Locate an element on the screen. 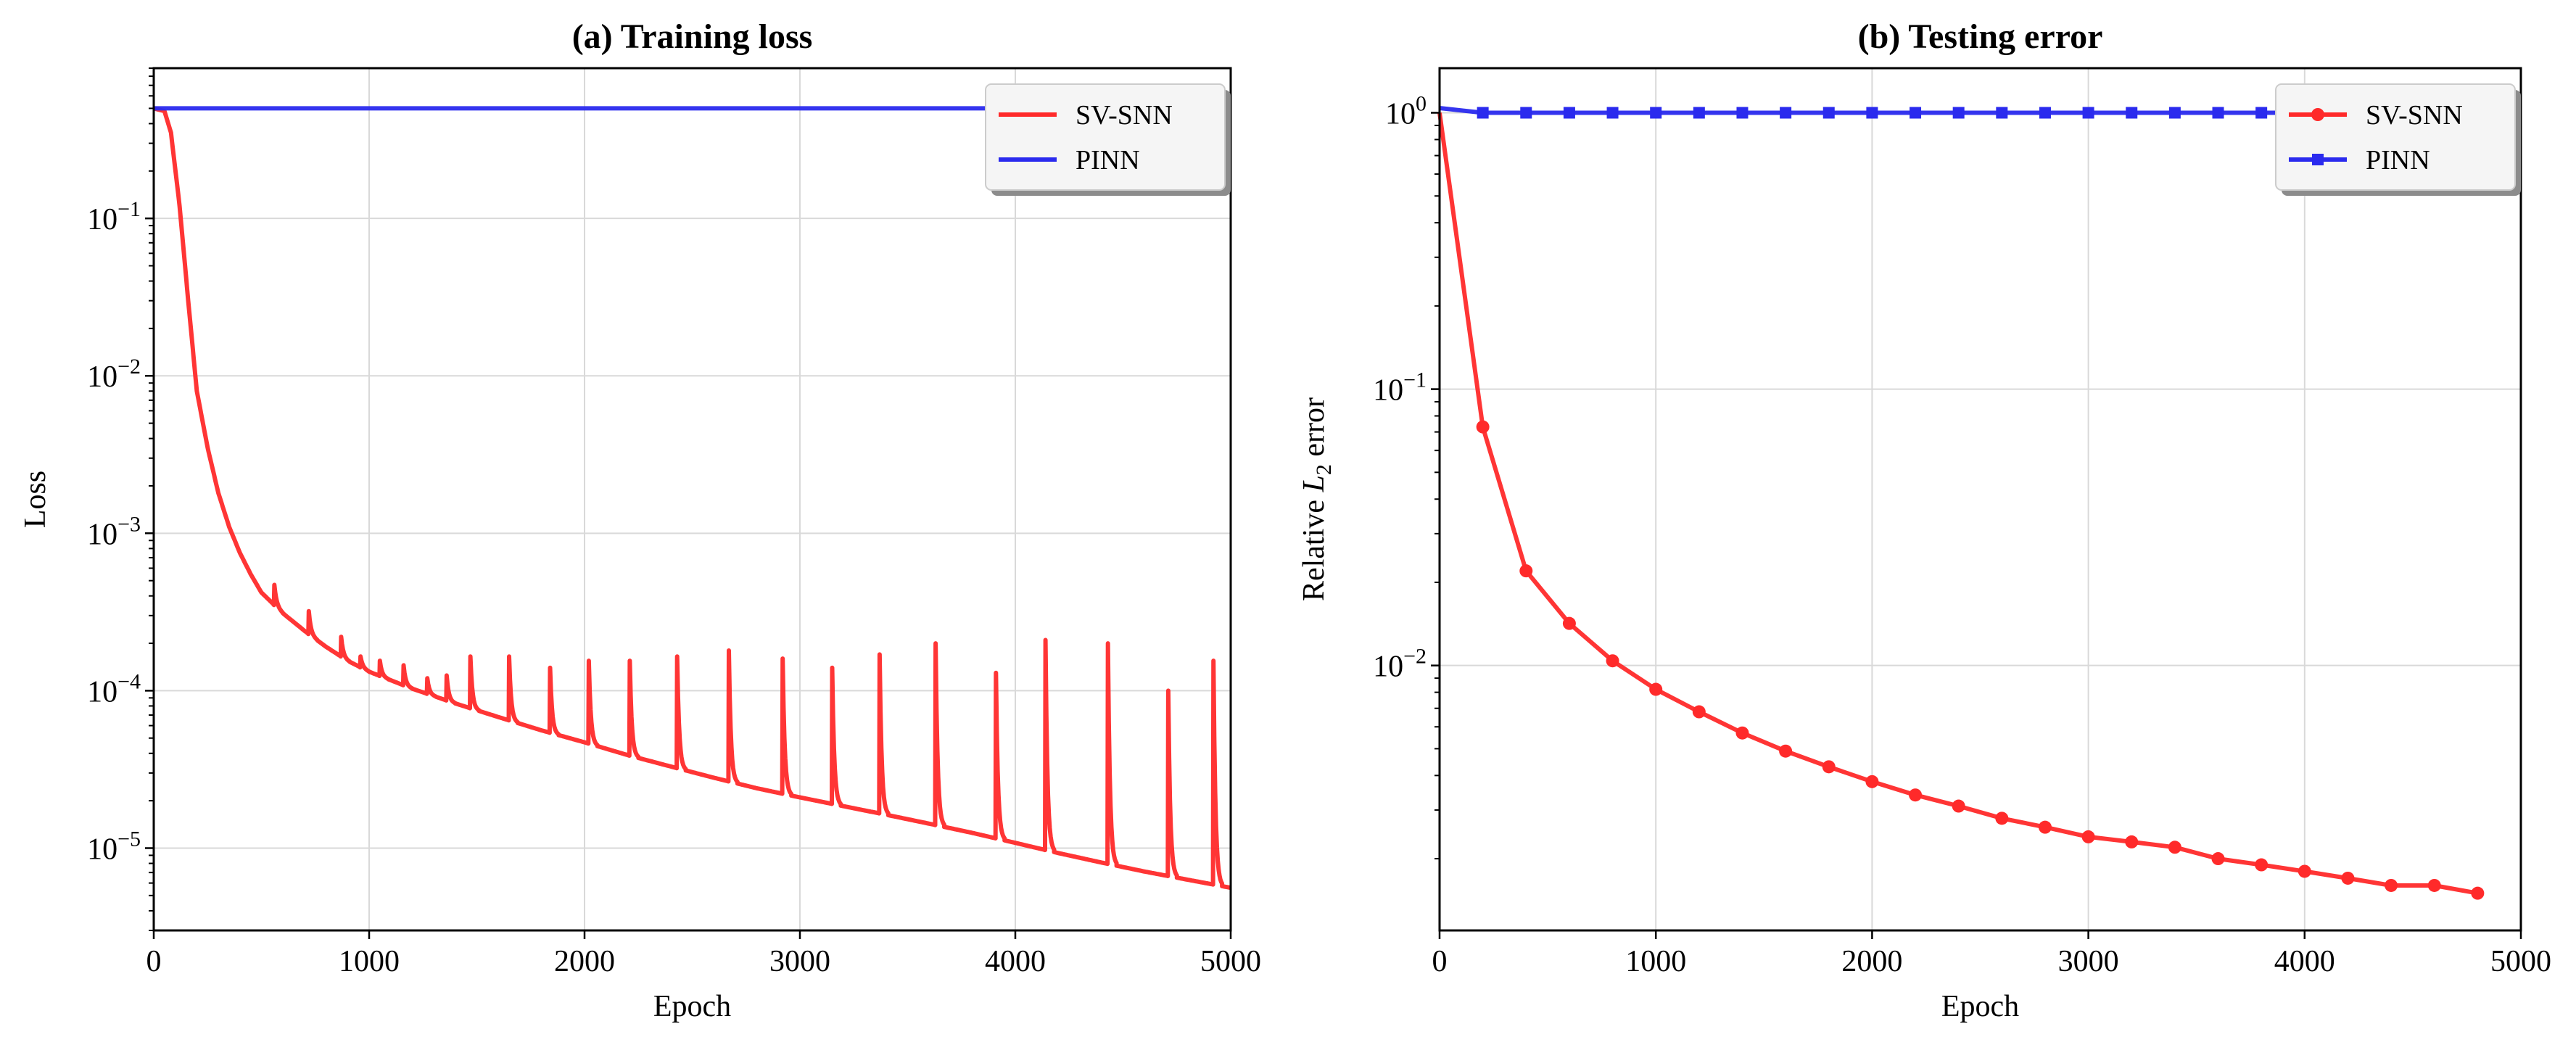  legend-testing-error: SV-SNN PINN is located at coordinates (2398, 139).